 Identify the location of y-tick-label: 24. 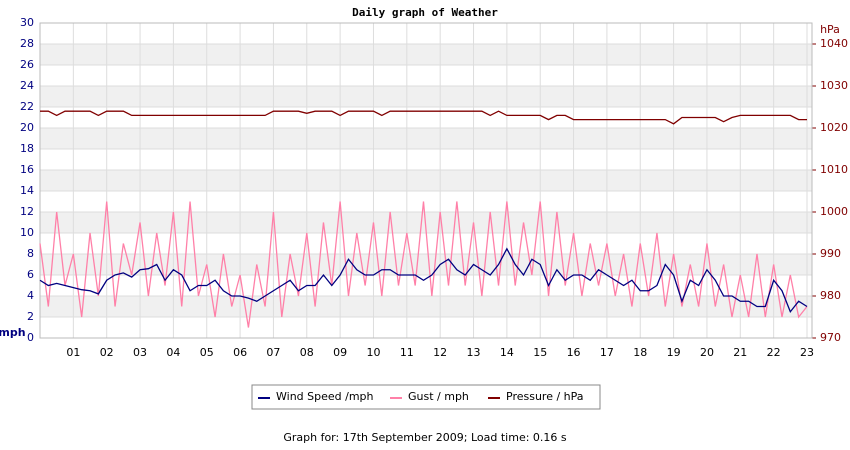
(27, 85).